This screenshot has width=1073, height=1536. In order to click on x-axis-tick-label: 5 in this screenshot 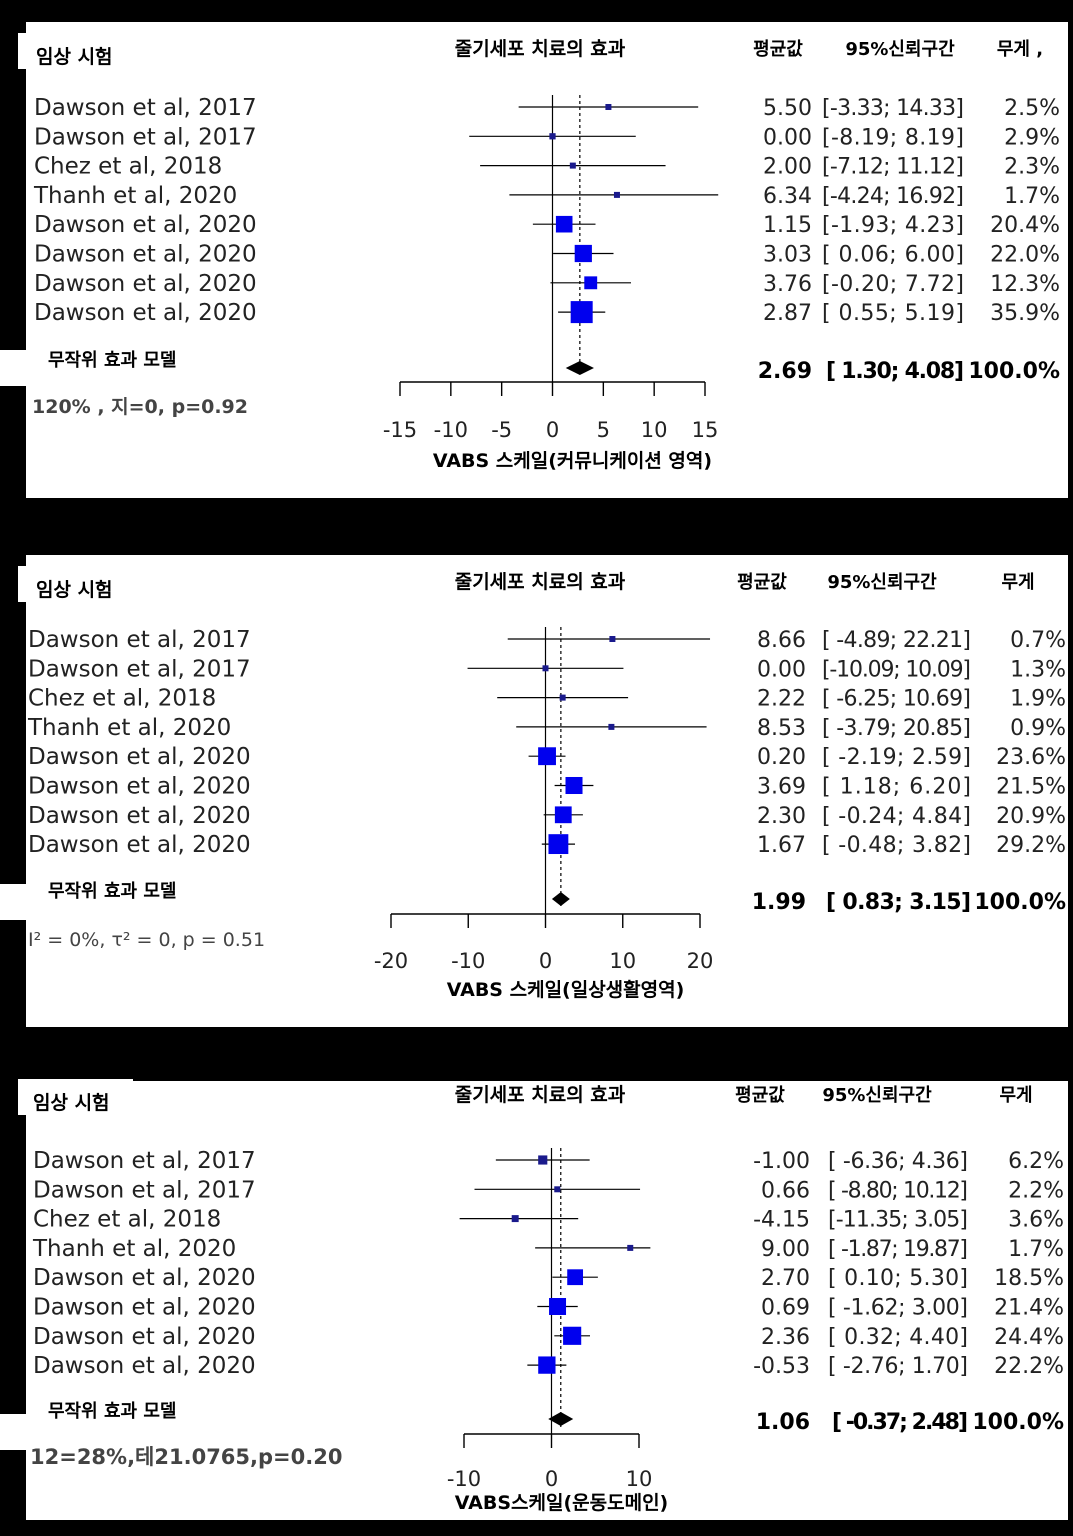, I will do `click(603, 430)`.